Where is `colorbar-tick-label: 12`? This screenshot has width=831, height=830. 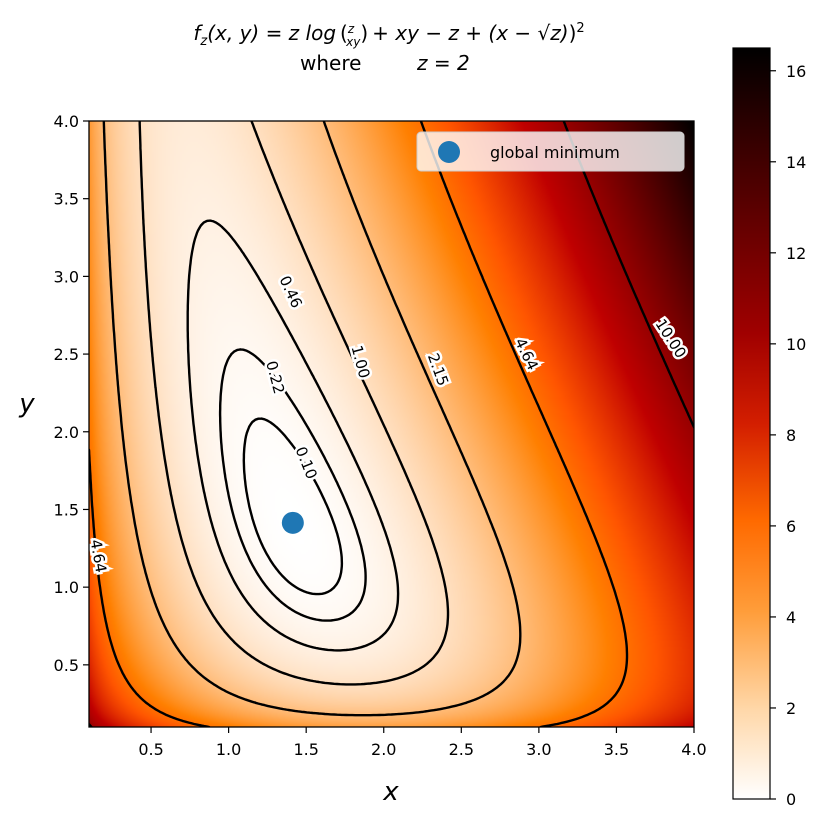
colorbar-tick-label: 12 is located at coordinates (796, 253).